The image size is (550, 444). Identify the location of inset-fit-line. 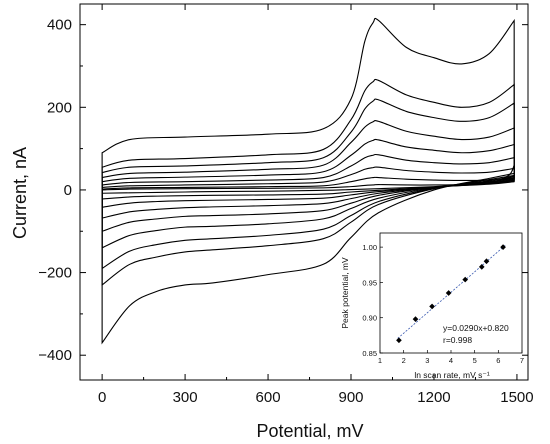
(451, 291).